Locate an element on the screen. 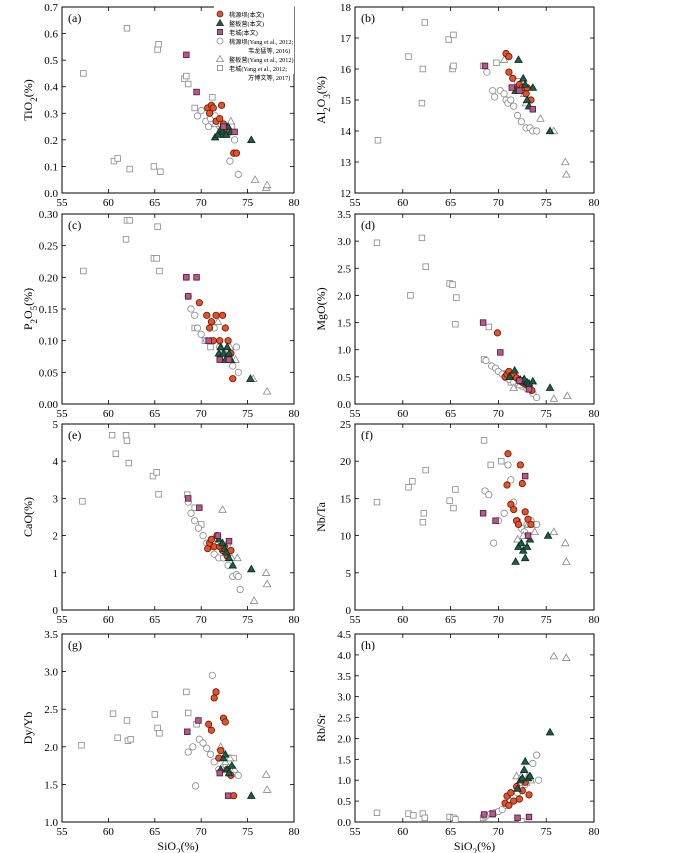  panel-label: (b) is located at coordinates (368, 18).